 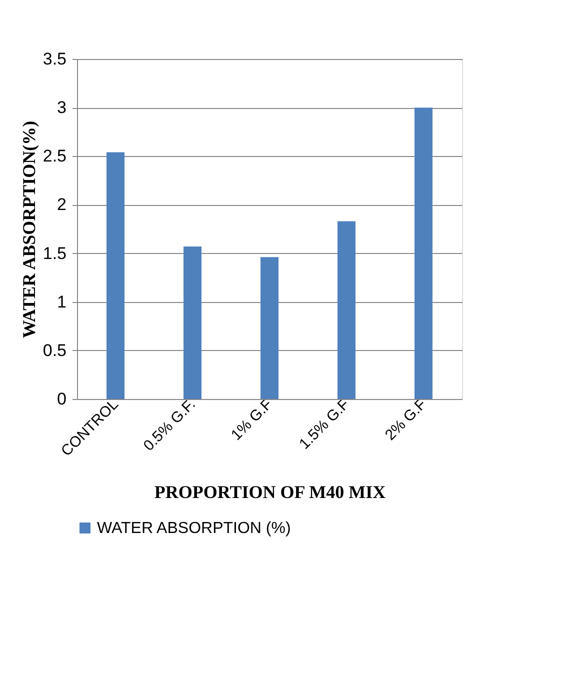 I want to click on x-axis-title: PROPORTION OF M40 MIX, so click(x=270, y=492).